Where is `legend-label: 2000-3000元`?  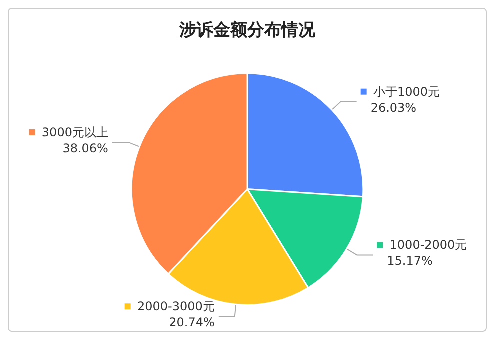
legend-label: 2000-3000元 is located at coordinates (176, 307).